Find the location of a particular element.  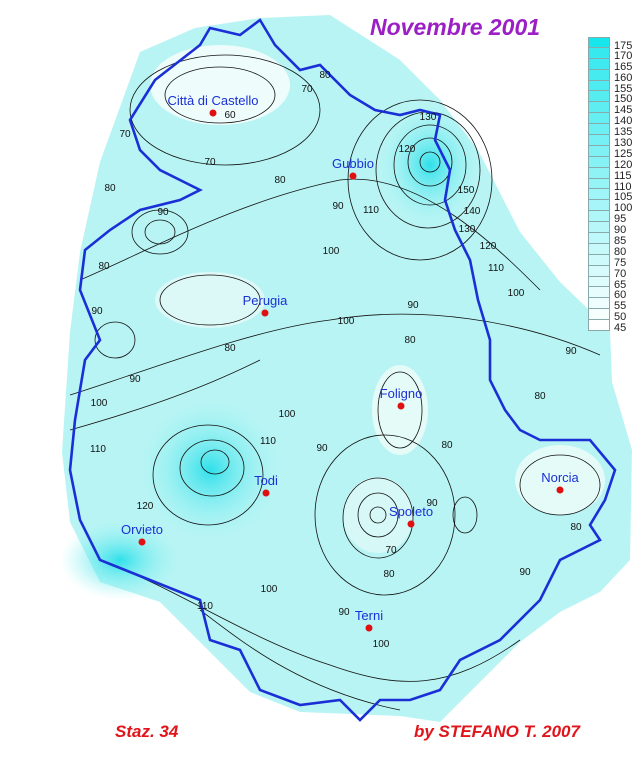

legend-swatch: 55 is located at coordinates (607, 305).